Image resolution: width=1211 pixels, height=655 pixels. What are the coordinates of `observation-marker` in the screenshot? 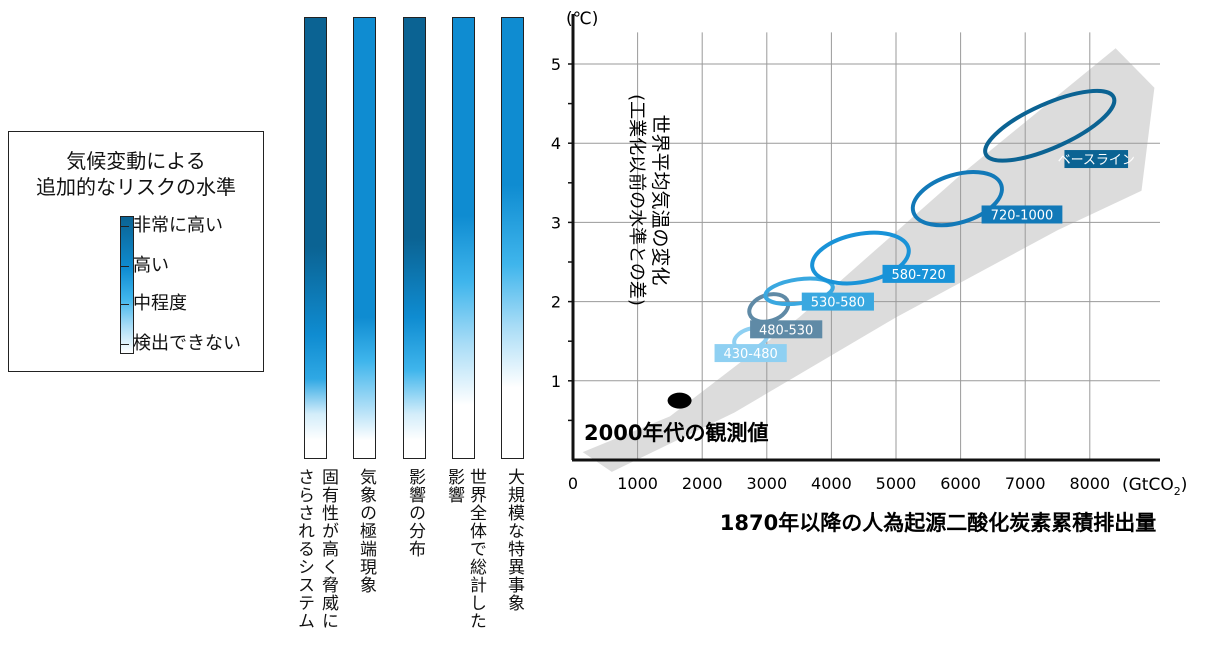 It's located at (679, 400).